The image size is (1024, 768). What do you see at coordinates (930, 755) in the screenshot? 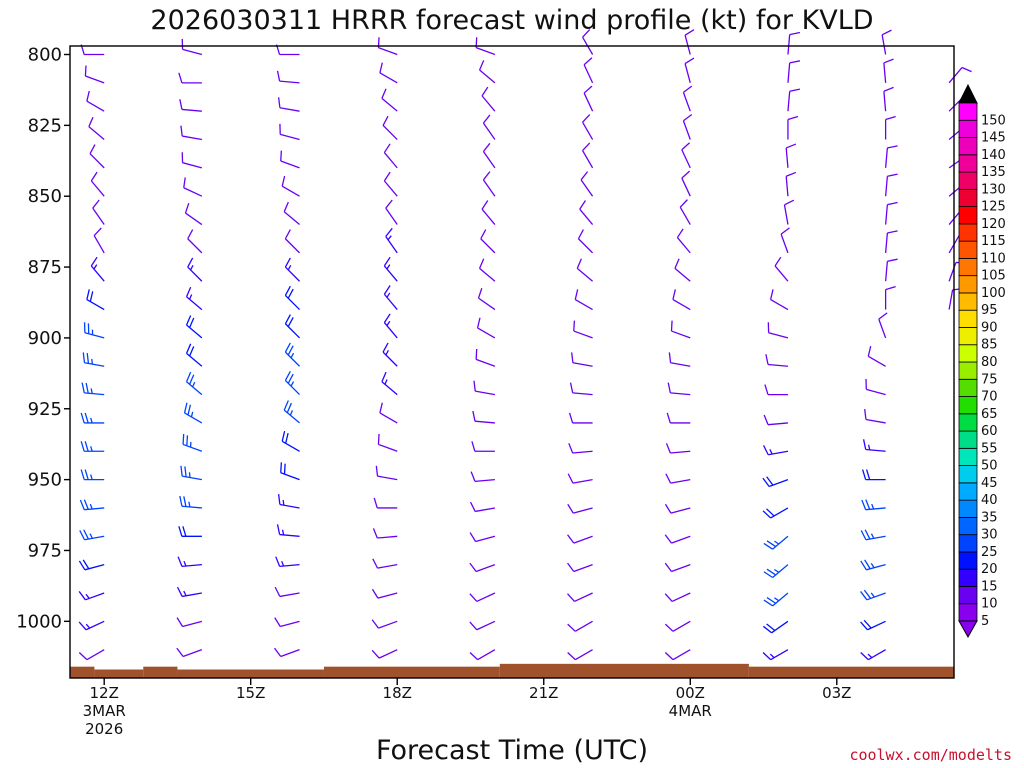
I see `credit-link: coolwx.com/modelts` at bounding box center [930, 755].